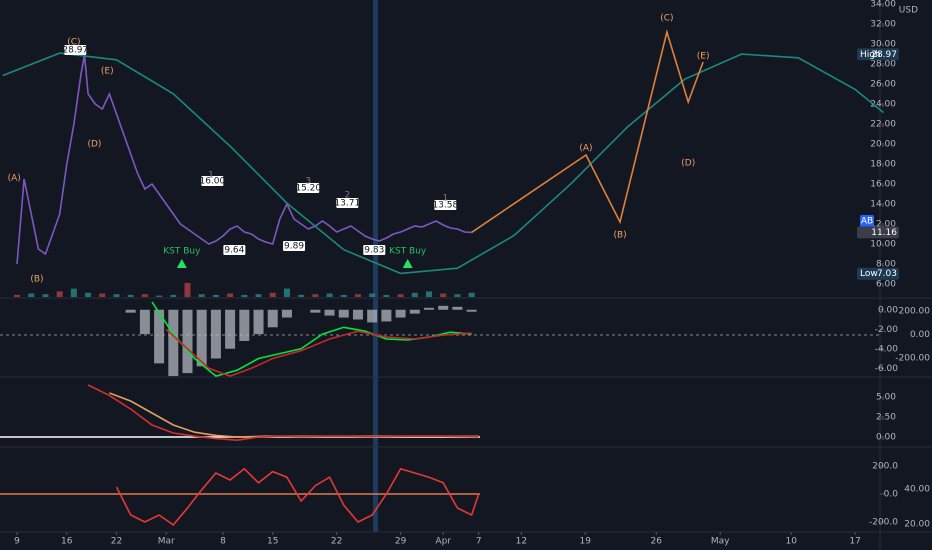 The height and width of the screenshot is (550, 932). I want to click on x-tick-label: May, so click(720, 542).